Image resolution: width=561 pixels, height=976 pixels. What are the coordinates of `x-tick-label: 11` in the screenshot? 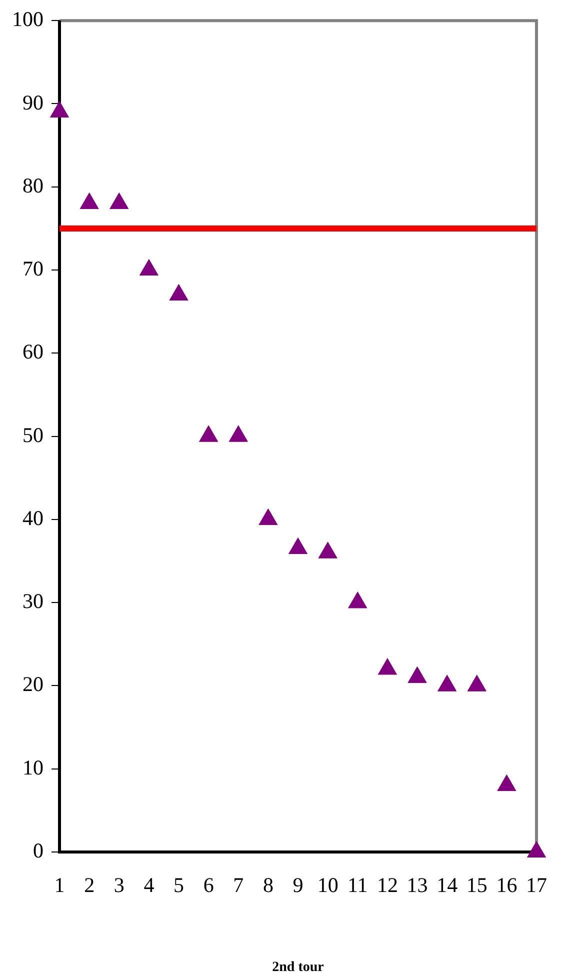 It's located at (358, 885).